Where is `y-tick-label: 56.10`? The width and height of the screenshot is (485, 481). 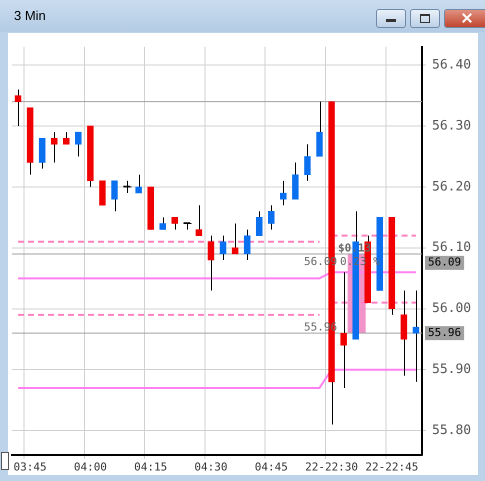 y-tick-label: 56.10 is located at coordinates (452, 248).